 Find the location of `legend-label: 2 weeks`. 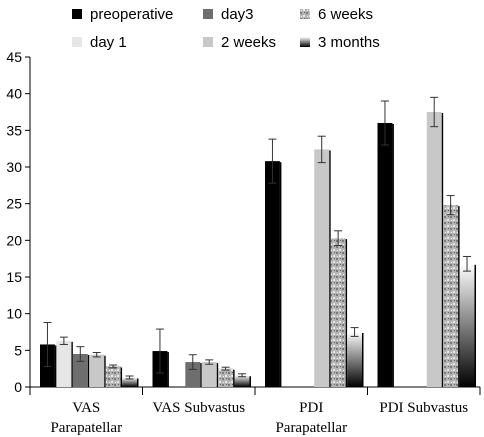

legend-label: 2 weeks is located at coordinates (248, 42).